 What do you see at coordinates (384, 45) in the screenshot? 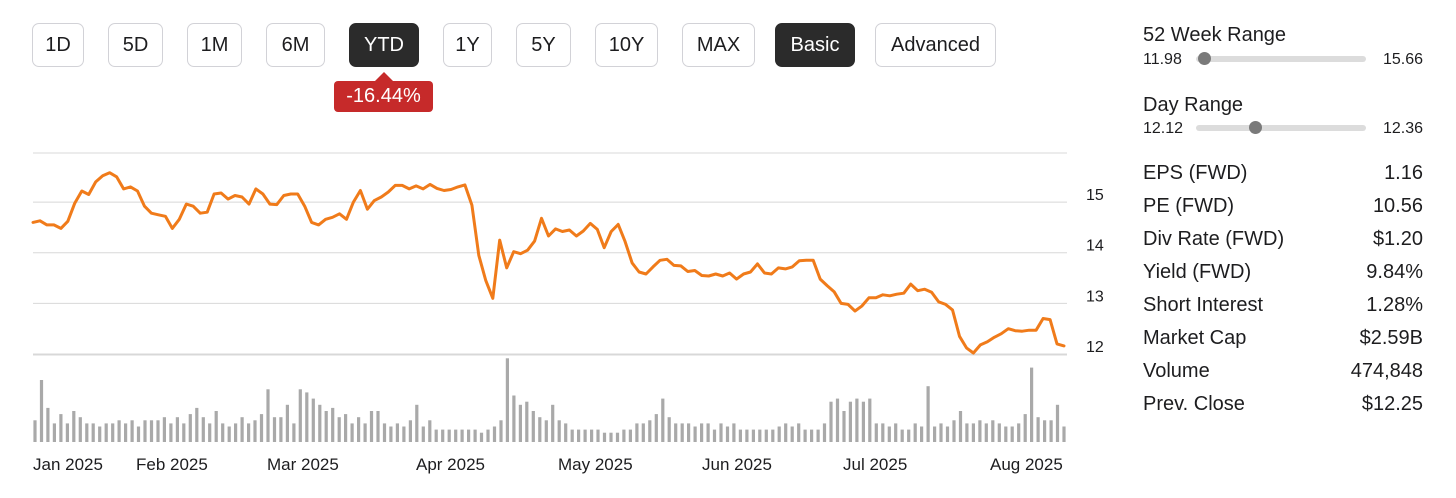
I see `range-ytd-button: YTD` at bounding box center [384, 45].